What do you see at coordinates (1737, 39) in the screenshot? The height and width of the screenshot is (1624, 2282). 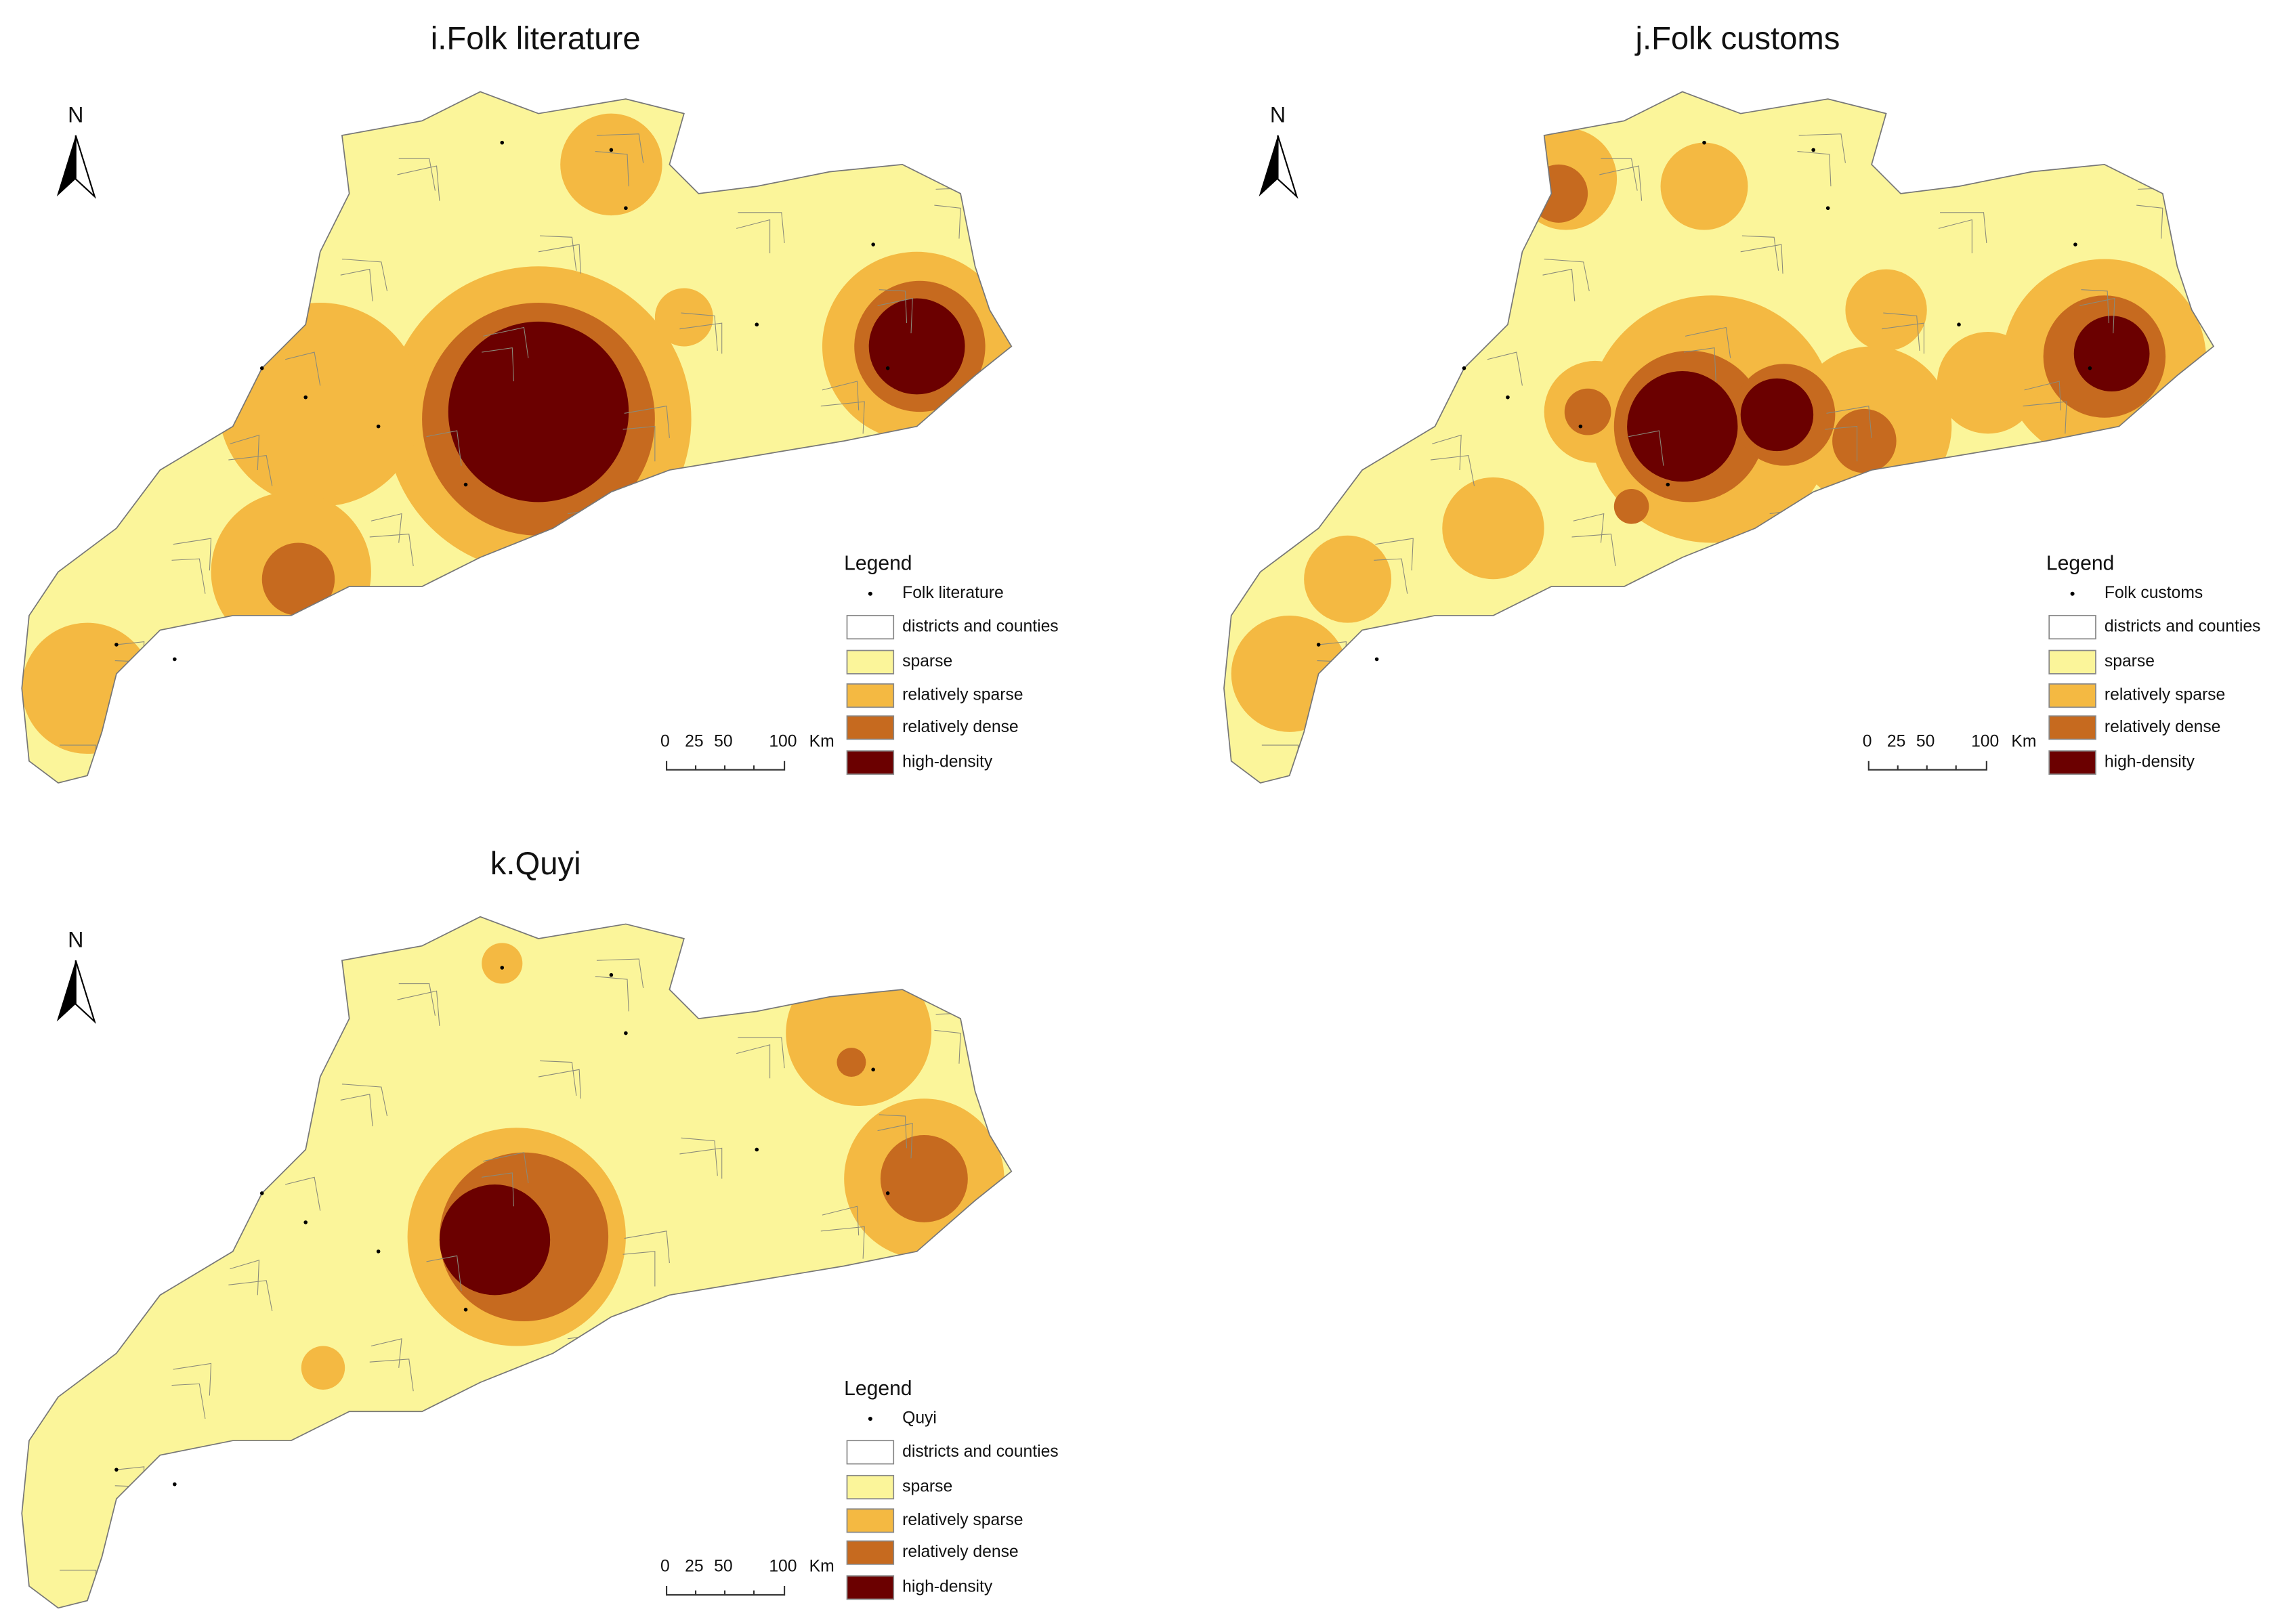 I see `panel-title: j.Folk customs` at bounding box center [1737, 39].